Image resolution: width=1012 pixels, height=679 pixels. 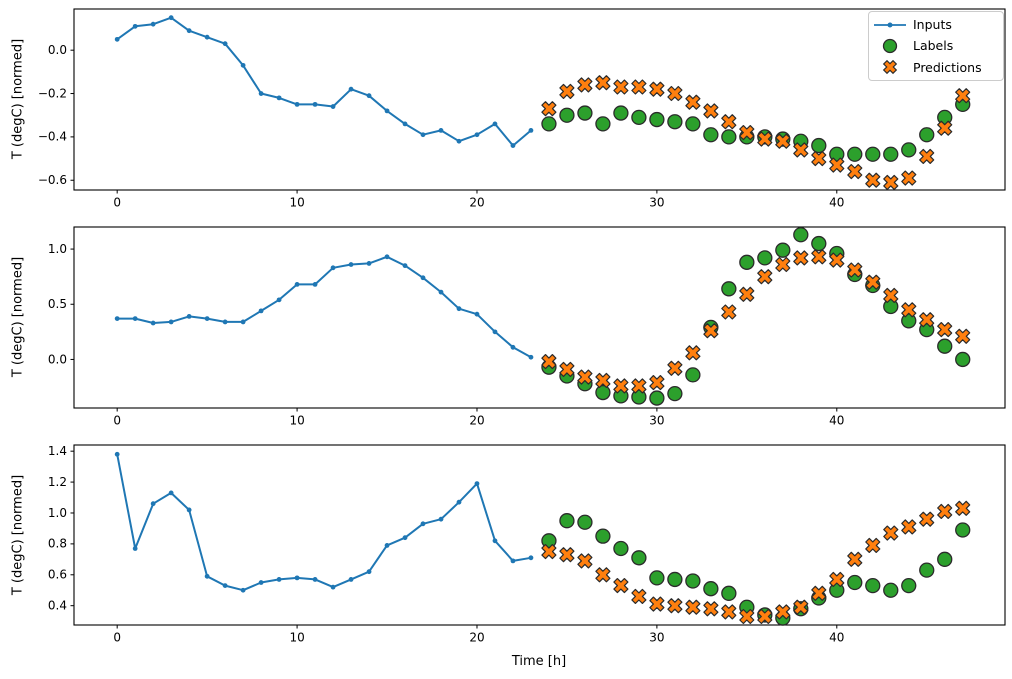 I want to click on x-tick-label: 10, so click(x=296, y=421).